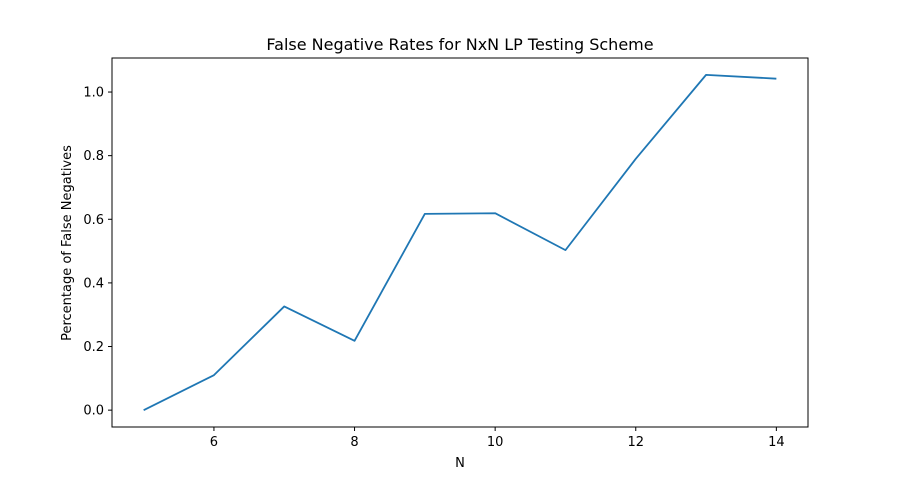 The image size is (898, 480). Describe the element at coordinates (67, 243) in the screenshot. I see `y-axis-label: Percentage of False Negatives` at that location.